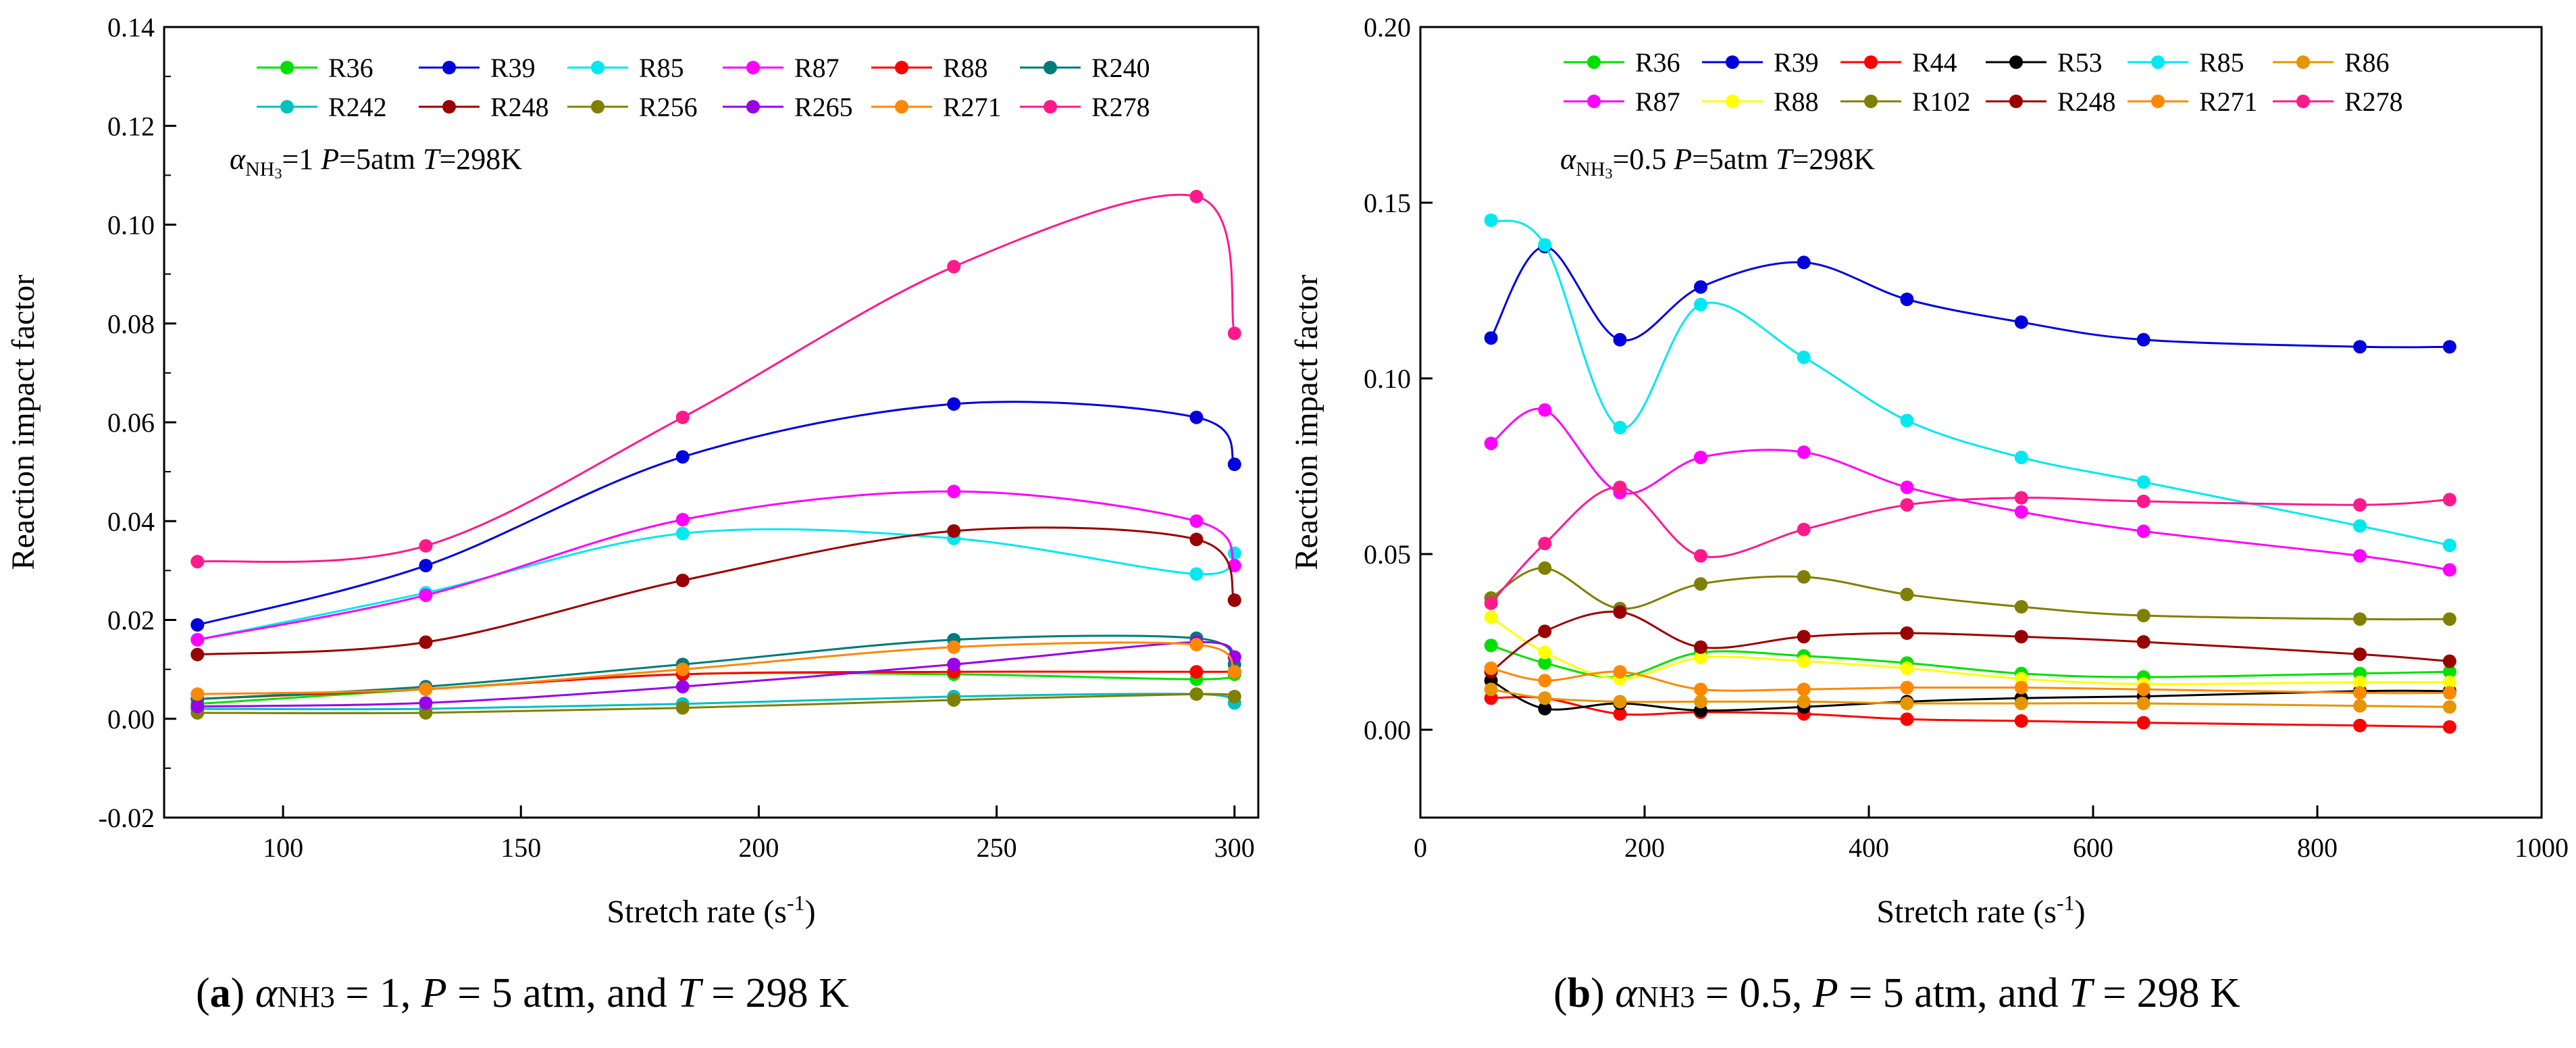 The width and height of the screenshot is (2576, 1048). Describe the element at coordinates (716, 704) in the screenshot. I see `series-line-R256` at that location.